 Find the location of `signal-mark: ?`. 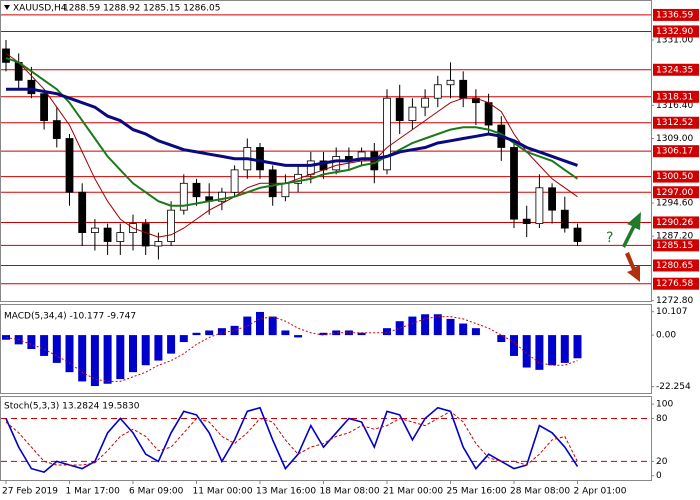

signal-mark: ? is located at coordinates (609, 238).